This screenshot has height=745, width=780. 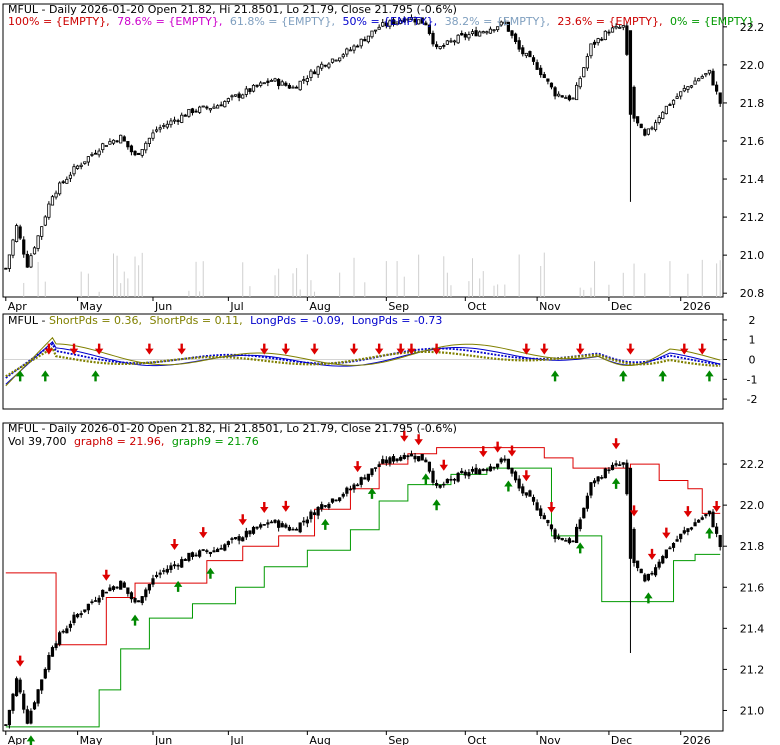 What do you see at coordinates (697, 739) in the screenshot?
I see `x-tick-label: 2026` at bounding box center [697, 739].